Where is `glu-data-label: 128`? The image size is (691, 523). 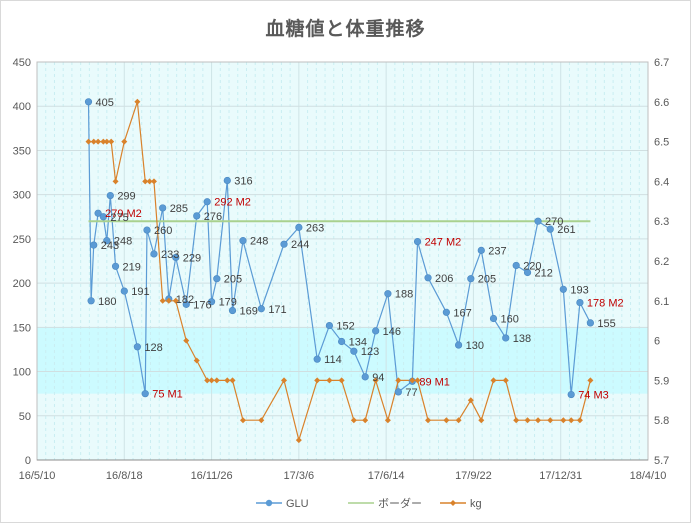 glu-data-label: 128 is located at coordinates (153, 348).